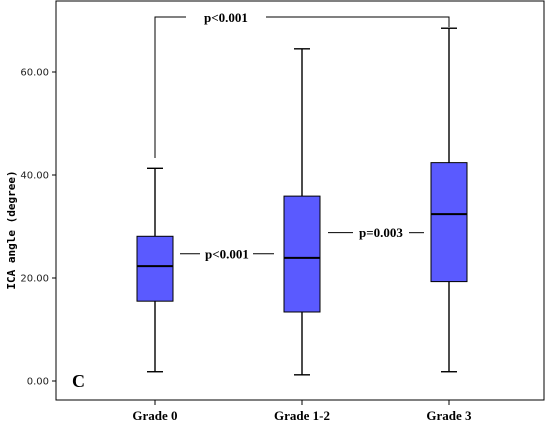  What do you see at coordinates (449, 415) in the screenshot?
I see `category-label: Grade 3` at bounding box center [449, 415].